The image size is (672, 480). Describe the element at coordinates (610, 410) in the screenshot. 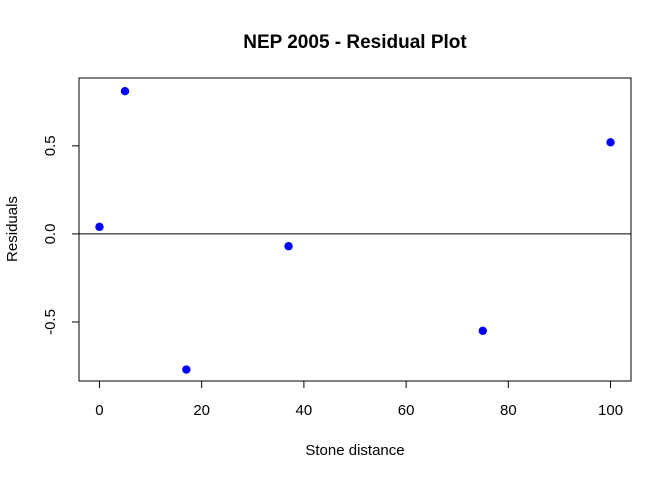

I see `x-tick-label: 100` at that location.